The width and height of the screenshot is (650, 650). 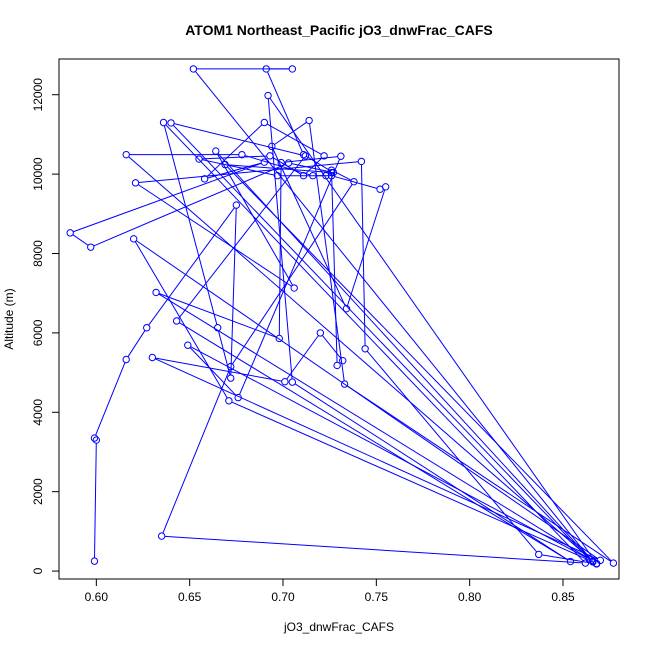 I want to click on x-tick-label: 0.75, so click(x=377, y=597).